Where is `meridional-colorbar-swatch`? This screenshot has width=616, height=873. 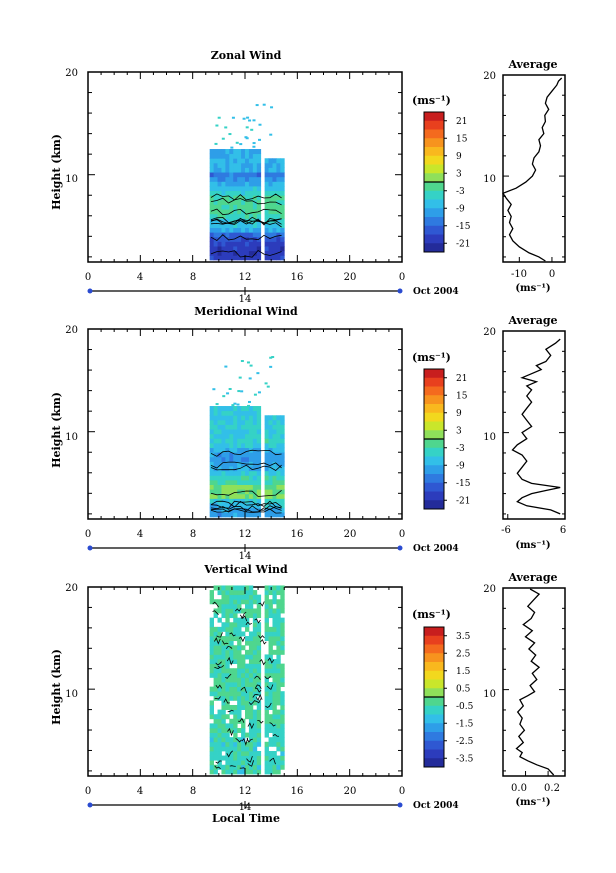
meridional-colorbar-swatch is located at coordinates (434, 391).